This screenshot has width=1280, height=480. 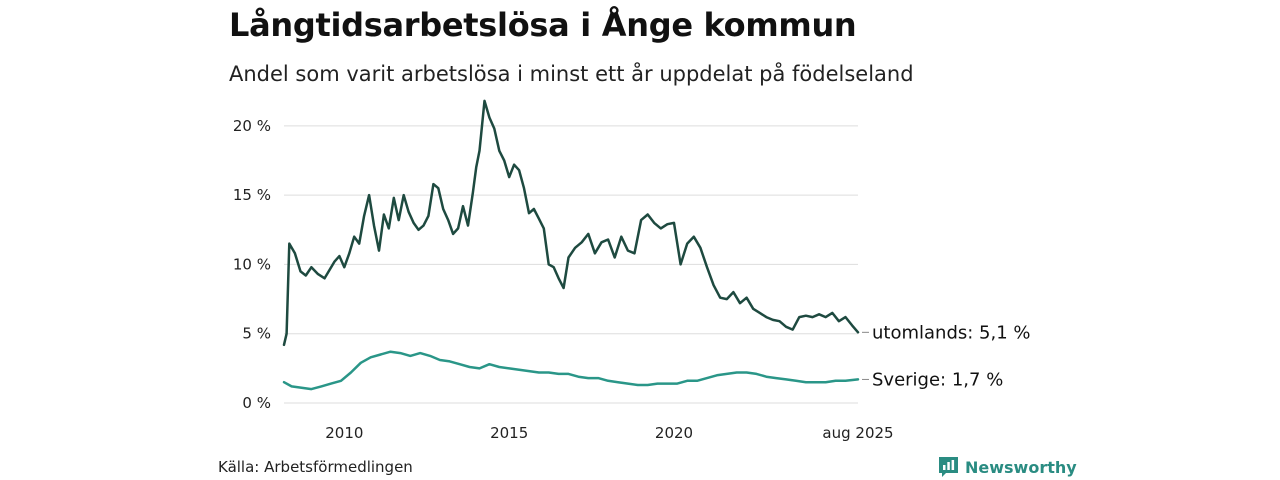 What do you see at coordinates (256, 403) in the screenshot?
I see `y-tick-label: 0 %` at bounding box center [256, 403].